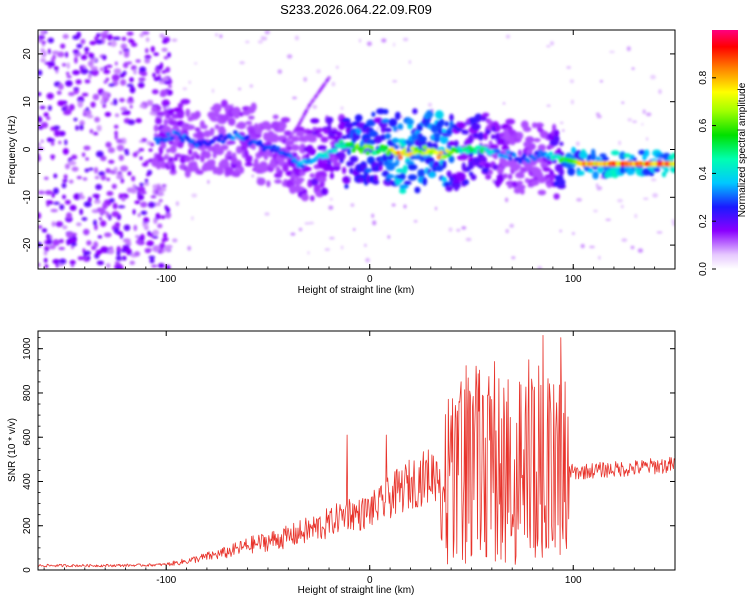  What do you see at coordinates (707, 173) in the screenshot?
I see `colorbar-ticks: 0.0 0.2 0.4 0.6 0.8` at bounding box center [707, 173].